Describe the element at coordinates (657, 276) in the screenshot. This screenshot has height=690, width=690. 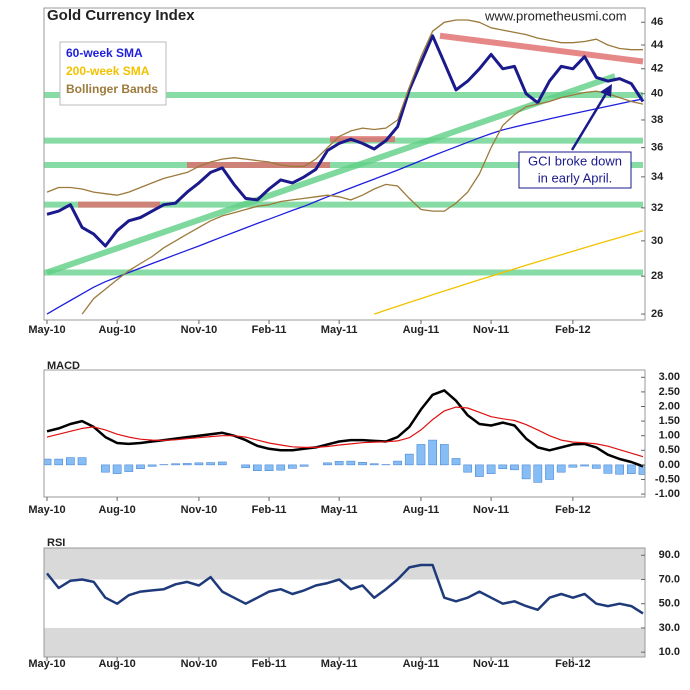
I see `y-tick-label: 28` at that location.